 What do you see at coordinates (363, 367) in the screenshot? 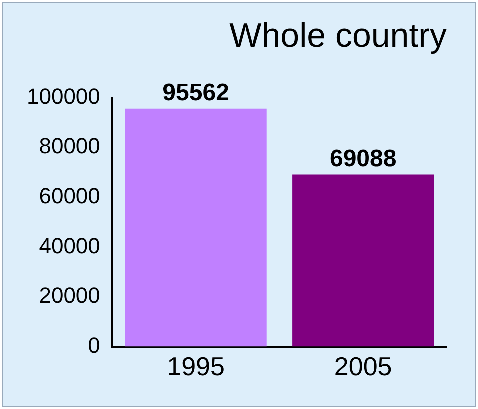
I see `x-tick-label: 2005` at bounding box center [363, 367].